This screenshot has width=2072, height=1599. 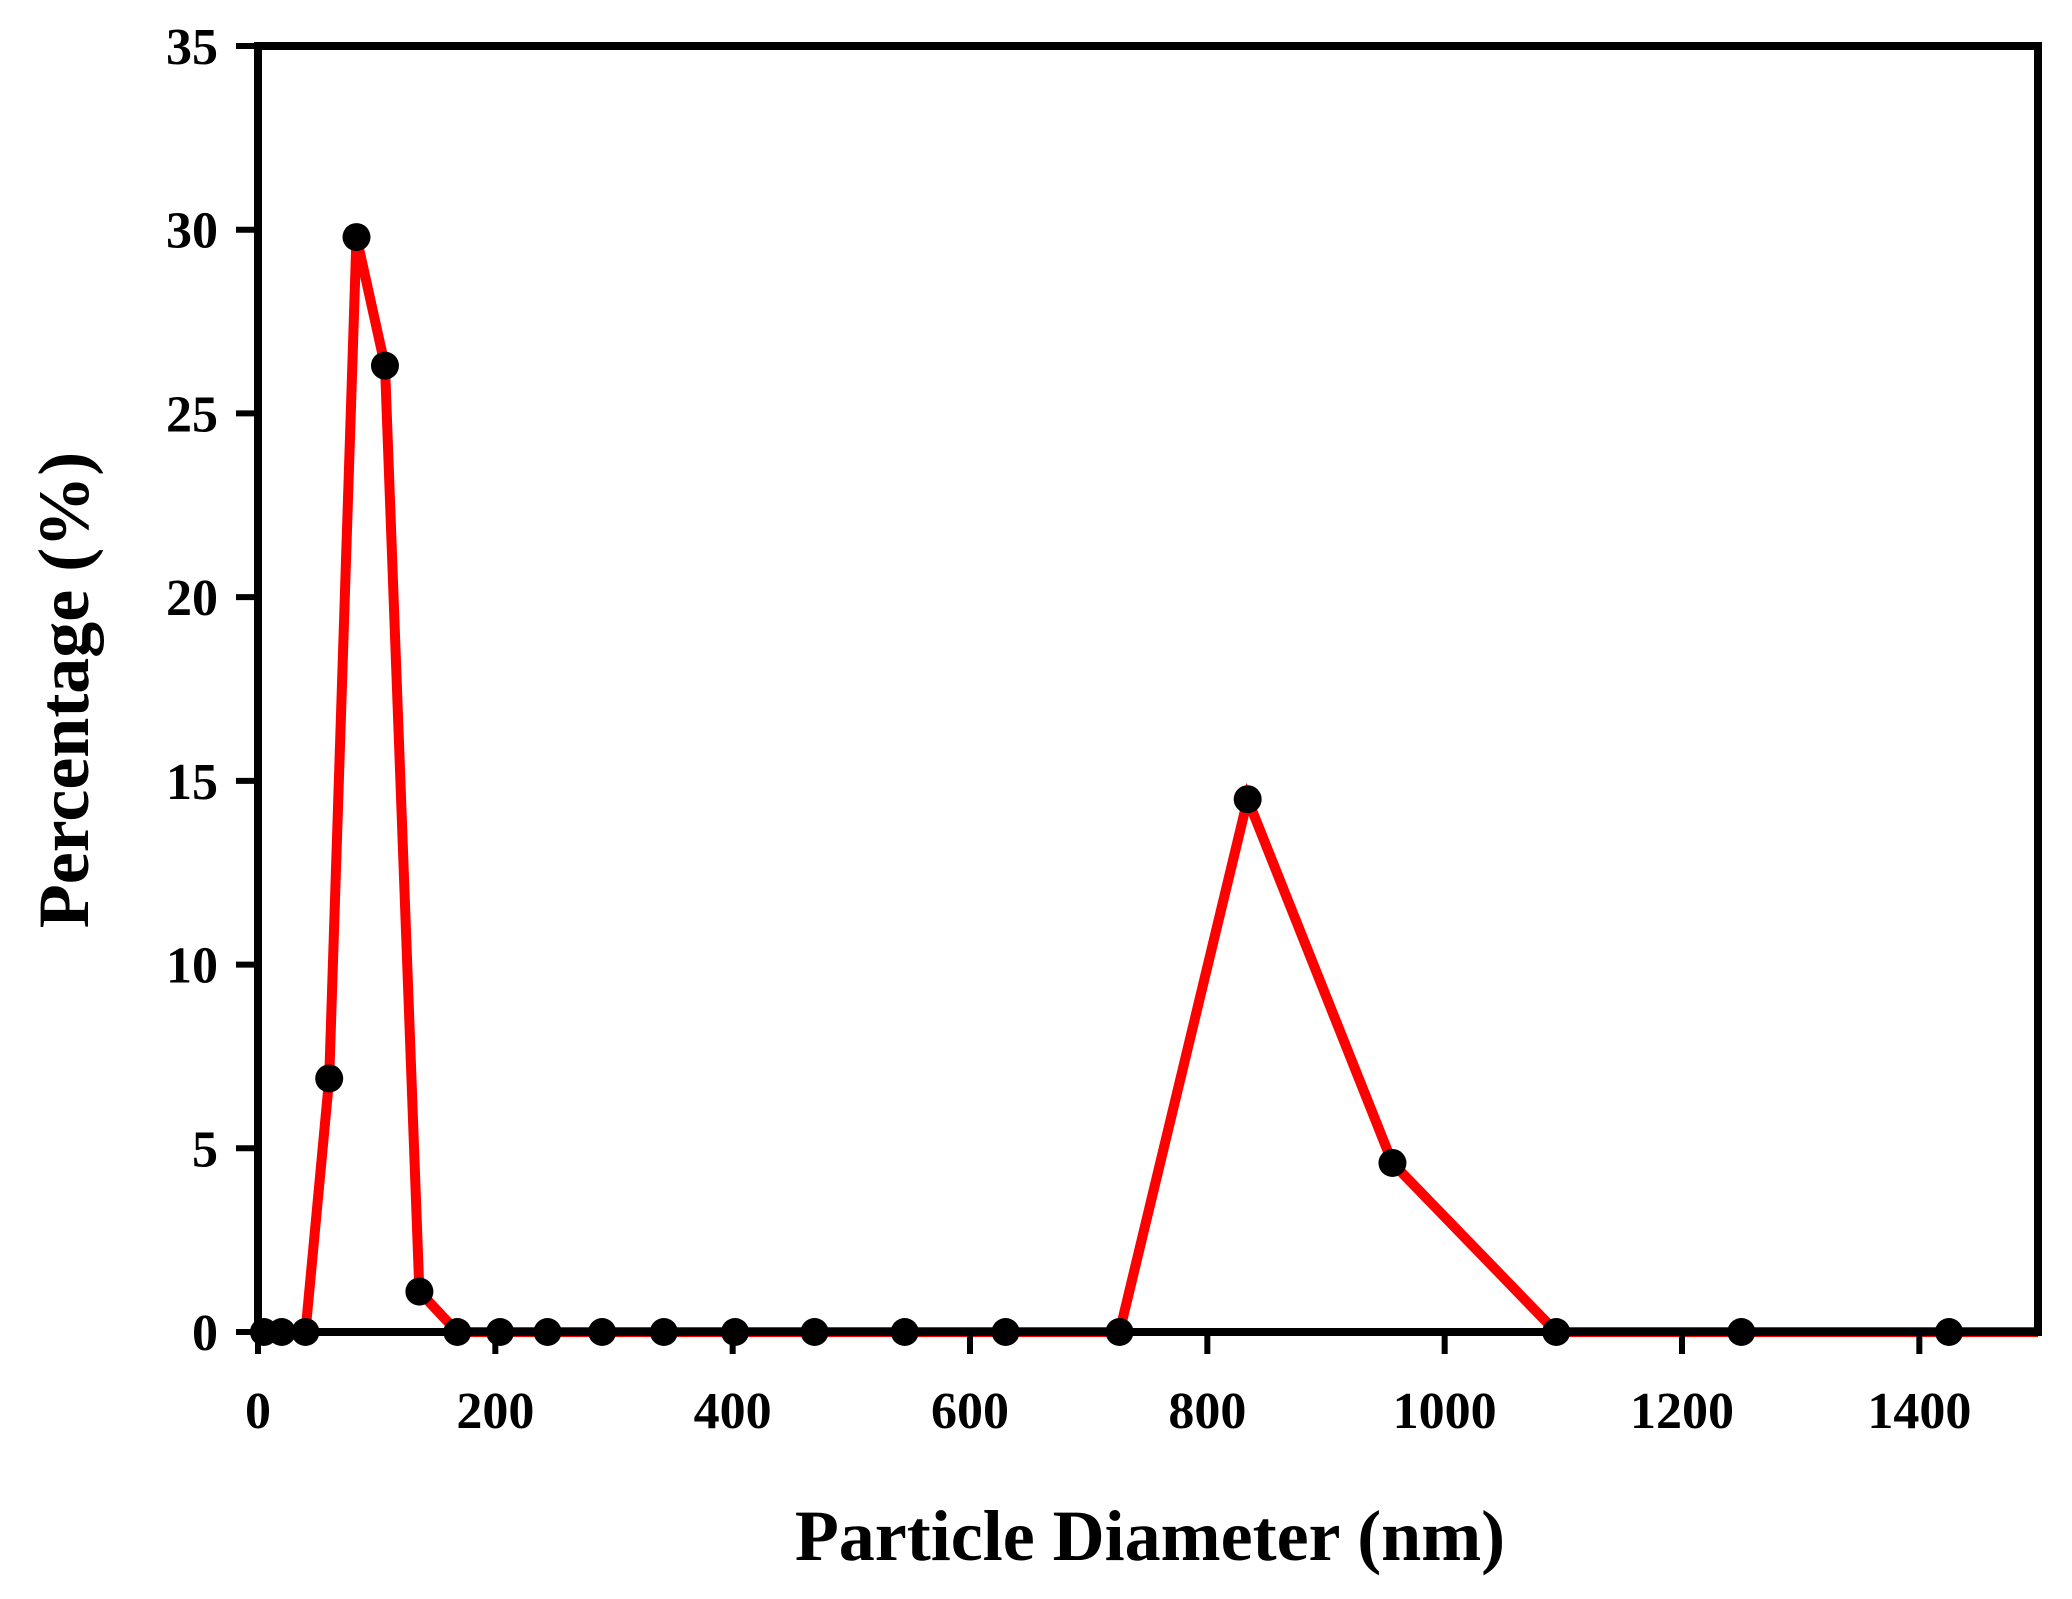 I want to click on x-tick-label: 200, so click(x=495, y=1411).